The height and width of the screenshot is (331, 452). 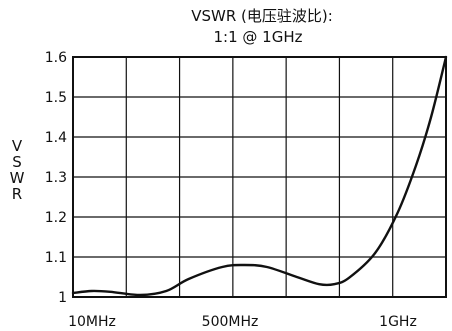 I want to click on y-tick-labels: 1 1.1 1.2 1.3 1.4 1.5 1.6, so click(x=56, y=178).